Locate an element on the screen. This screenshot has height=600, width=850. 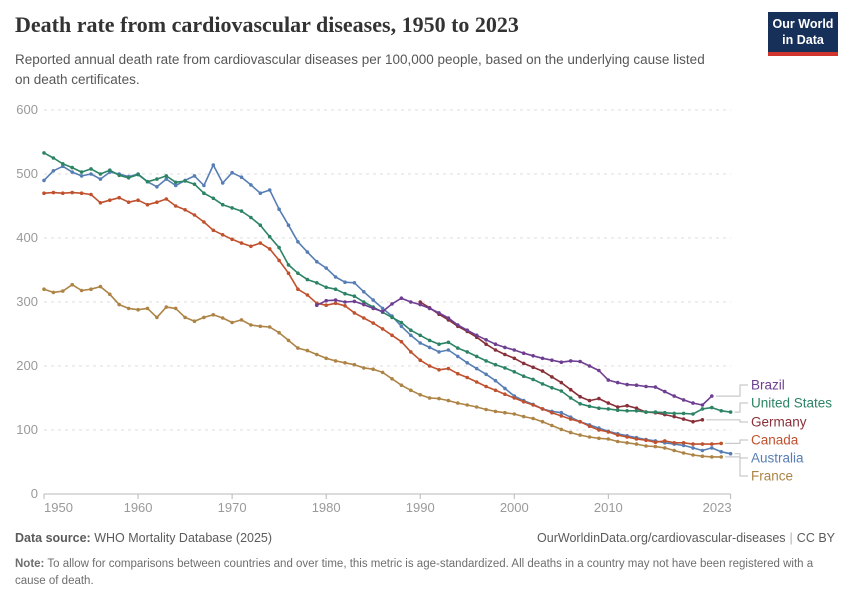
x-tick-label-2000: 2000 is located at coordinates (514, 507).